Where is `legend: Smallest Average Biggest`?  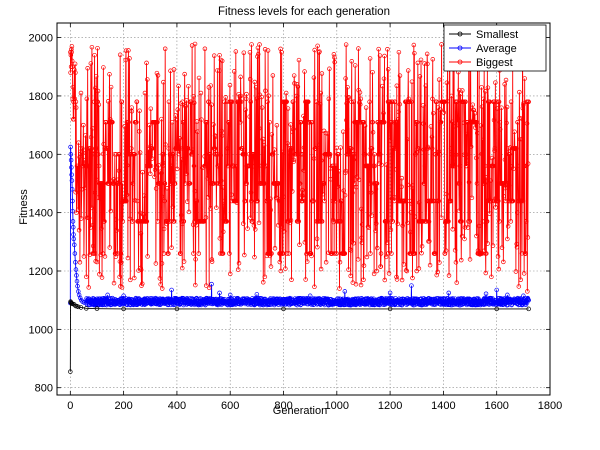 legend: Smallest Average Biggest is located at coordinates (495, 48).